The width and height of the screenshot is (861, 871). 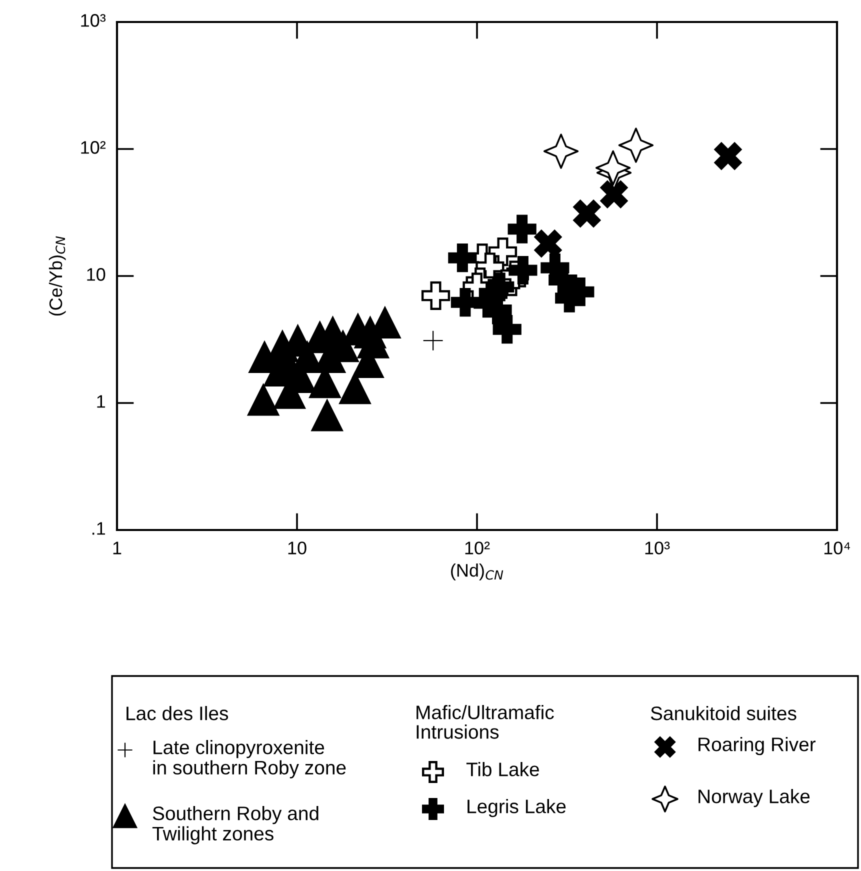 I want to click on x-tick-label: 10, so click(x=297, y=548).